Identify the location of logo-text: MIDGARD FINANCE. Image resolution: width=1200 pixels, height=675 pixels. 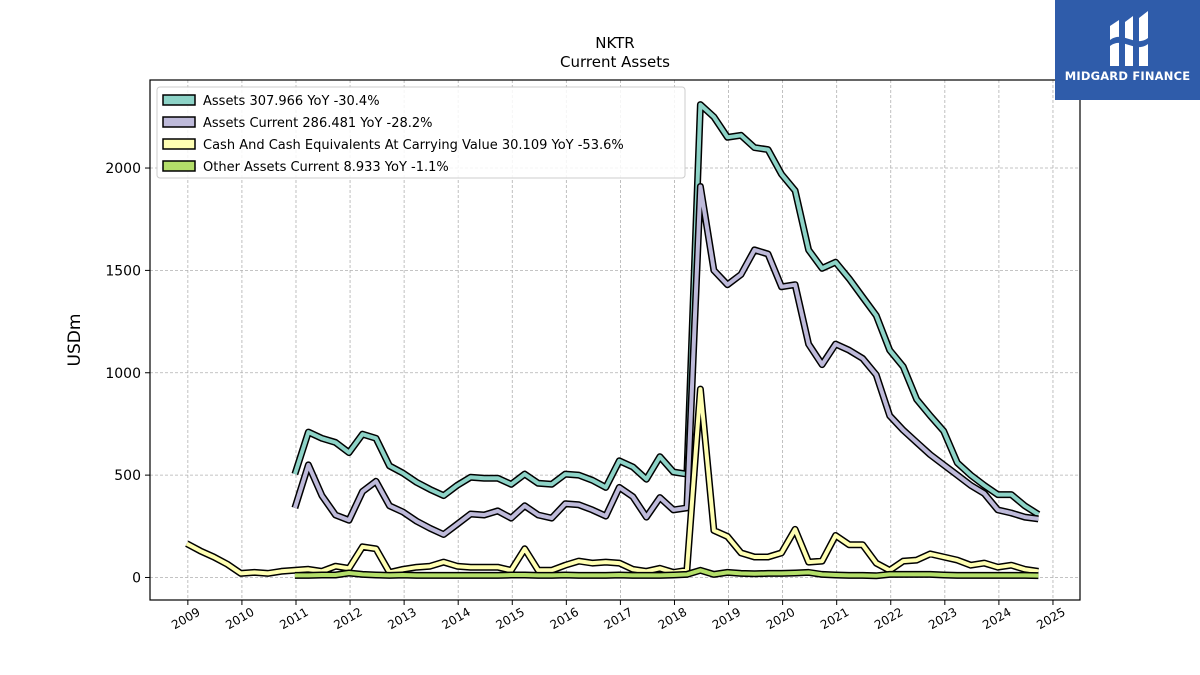
(1127, 76).